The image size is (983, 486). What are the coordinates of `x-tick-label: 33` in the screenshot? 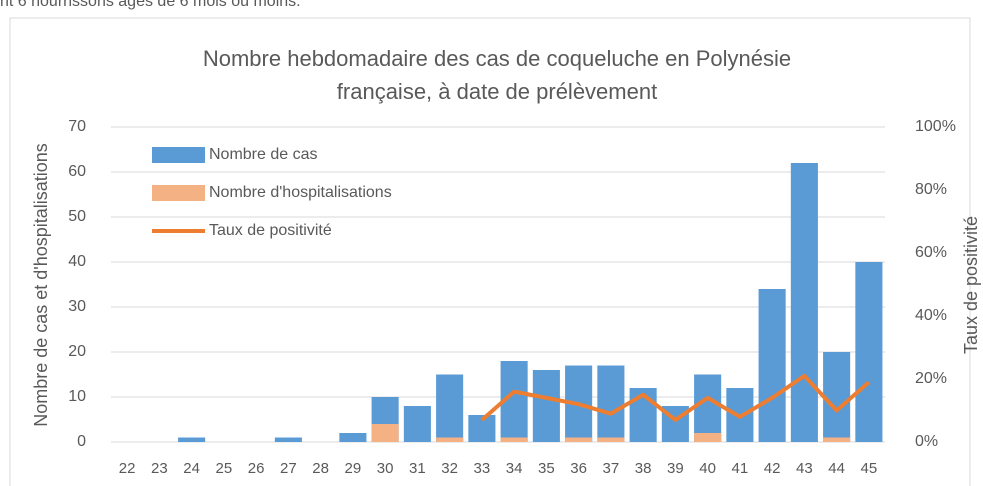 It's located at (482, 468).